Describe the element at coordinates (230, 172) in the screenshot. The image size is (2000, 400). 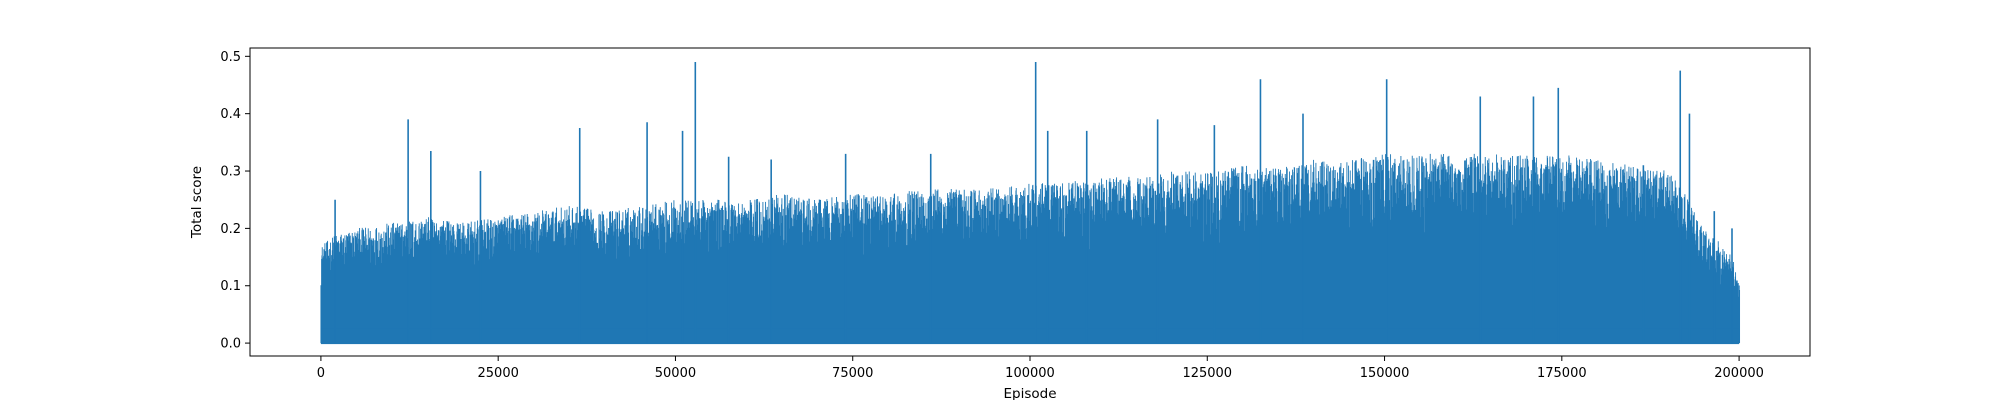
I see `y-tick-label: 0.3` at that location.